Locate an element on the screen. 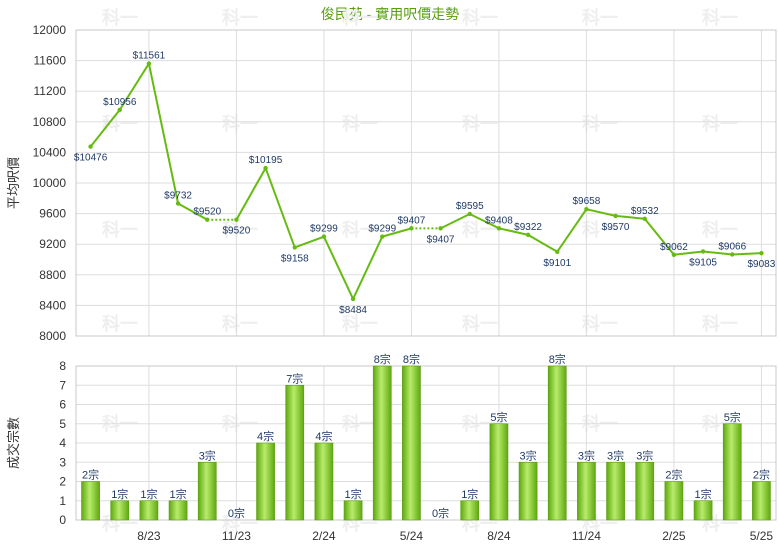  x-tick-label: 8/23 is located at coordinates (149, 536).